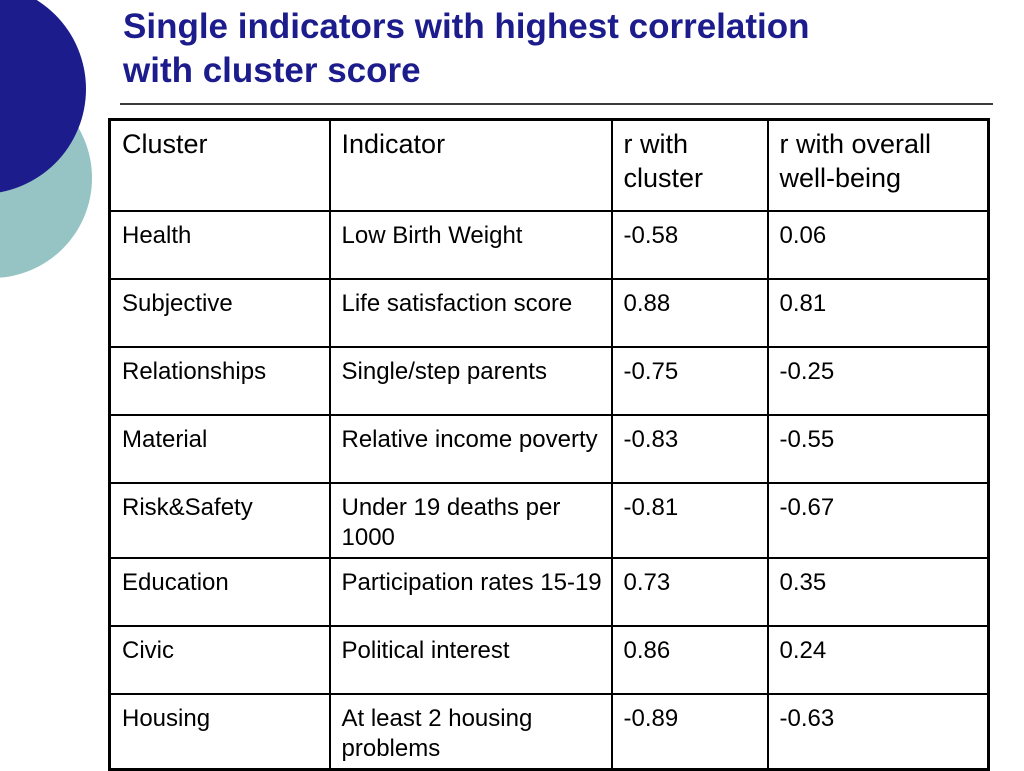 This screenshot has width=1024, height=771. What do you see at coordinates (219, 448) in the screenshot?
I see `cluster-cell: Material` at bounding box center [219, 448].